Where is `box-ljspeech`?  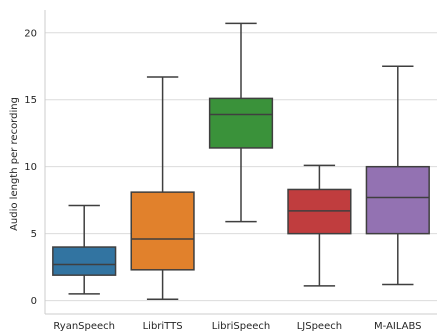 box-ljspeech is located at coordinates (319, 225).